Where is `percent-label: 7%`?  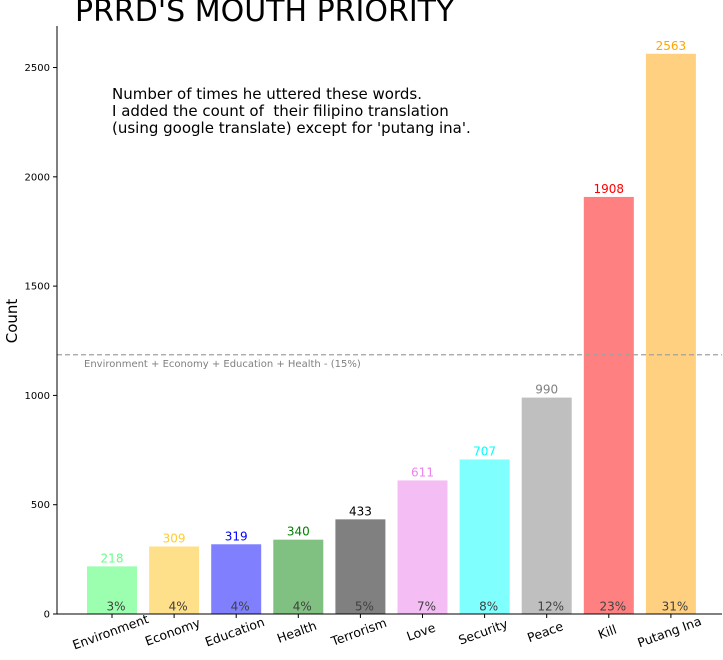
percent-label: 7% is located at coordinates (426, 607).